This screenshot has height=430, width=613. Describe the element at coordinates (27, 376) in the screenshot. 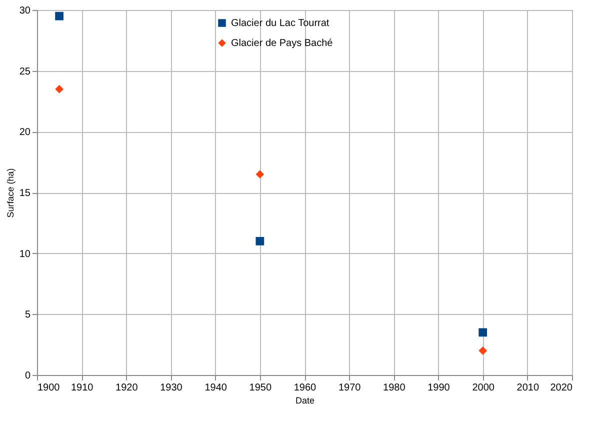

I see `y-tick-label: 0` at that location.